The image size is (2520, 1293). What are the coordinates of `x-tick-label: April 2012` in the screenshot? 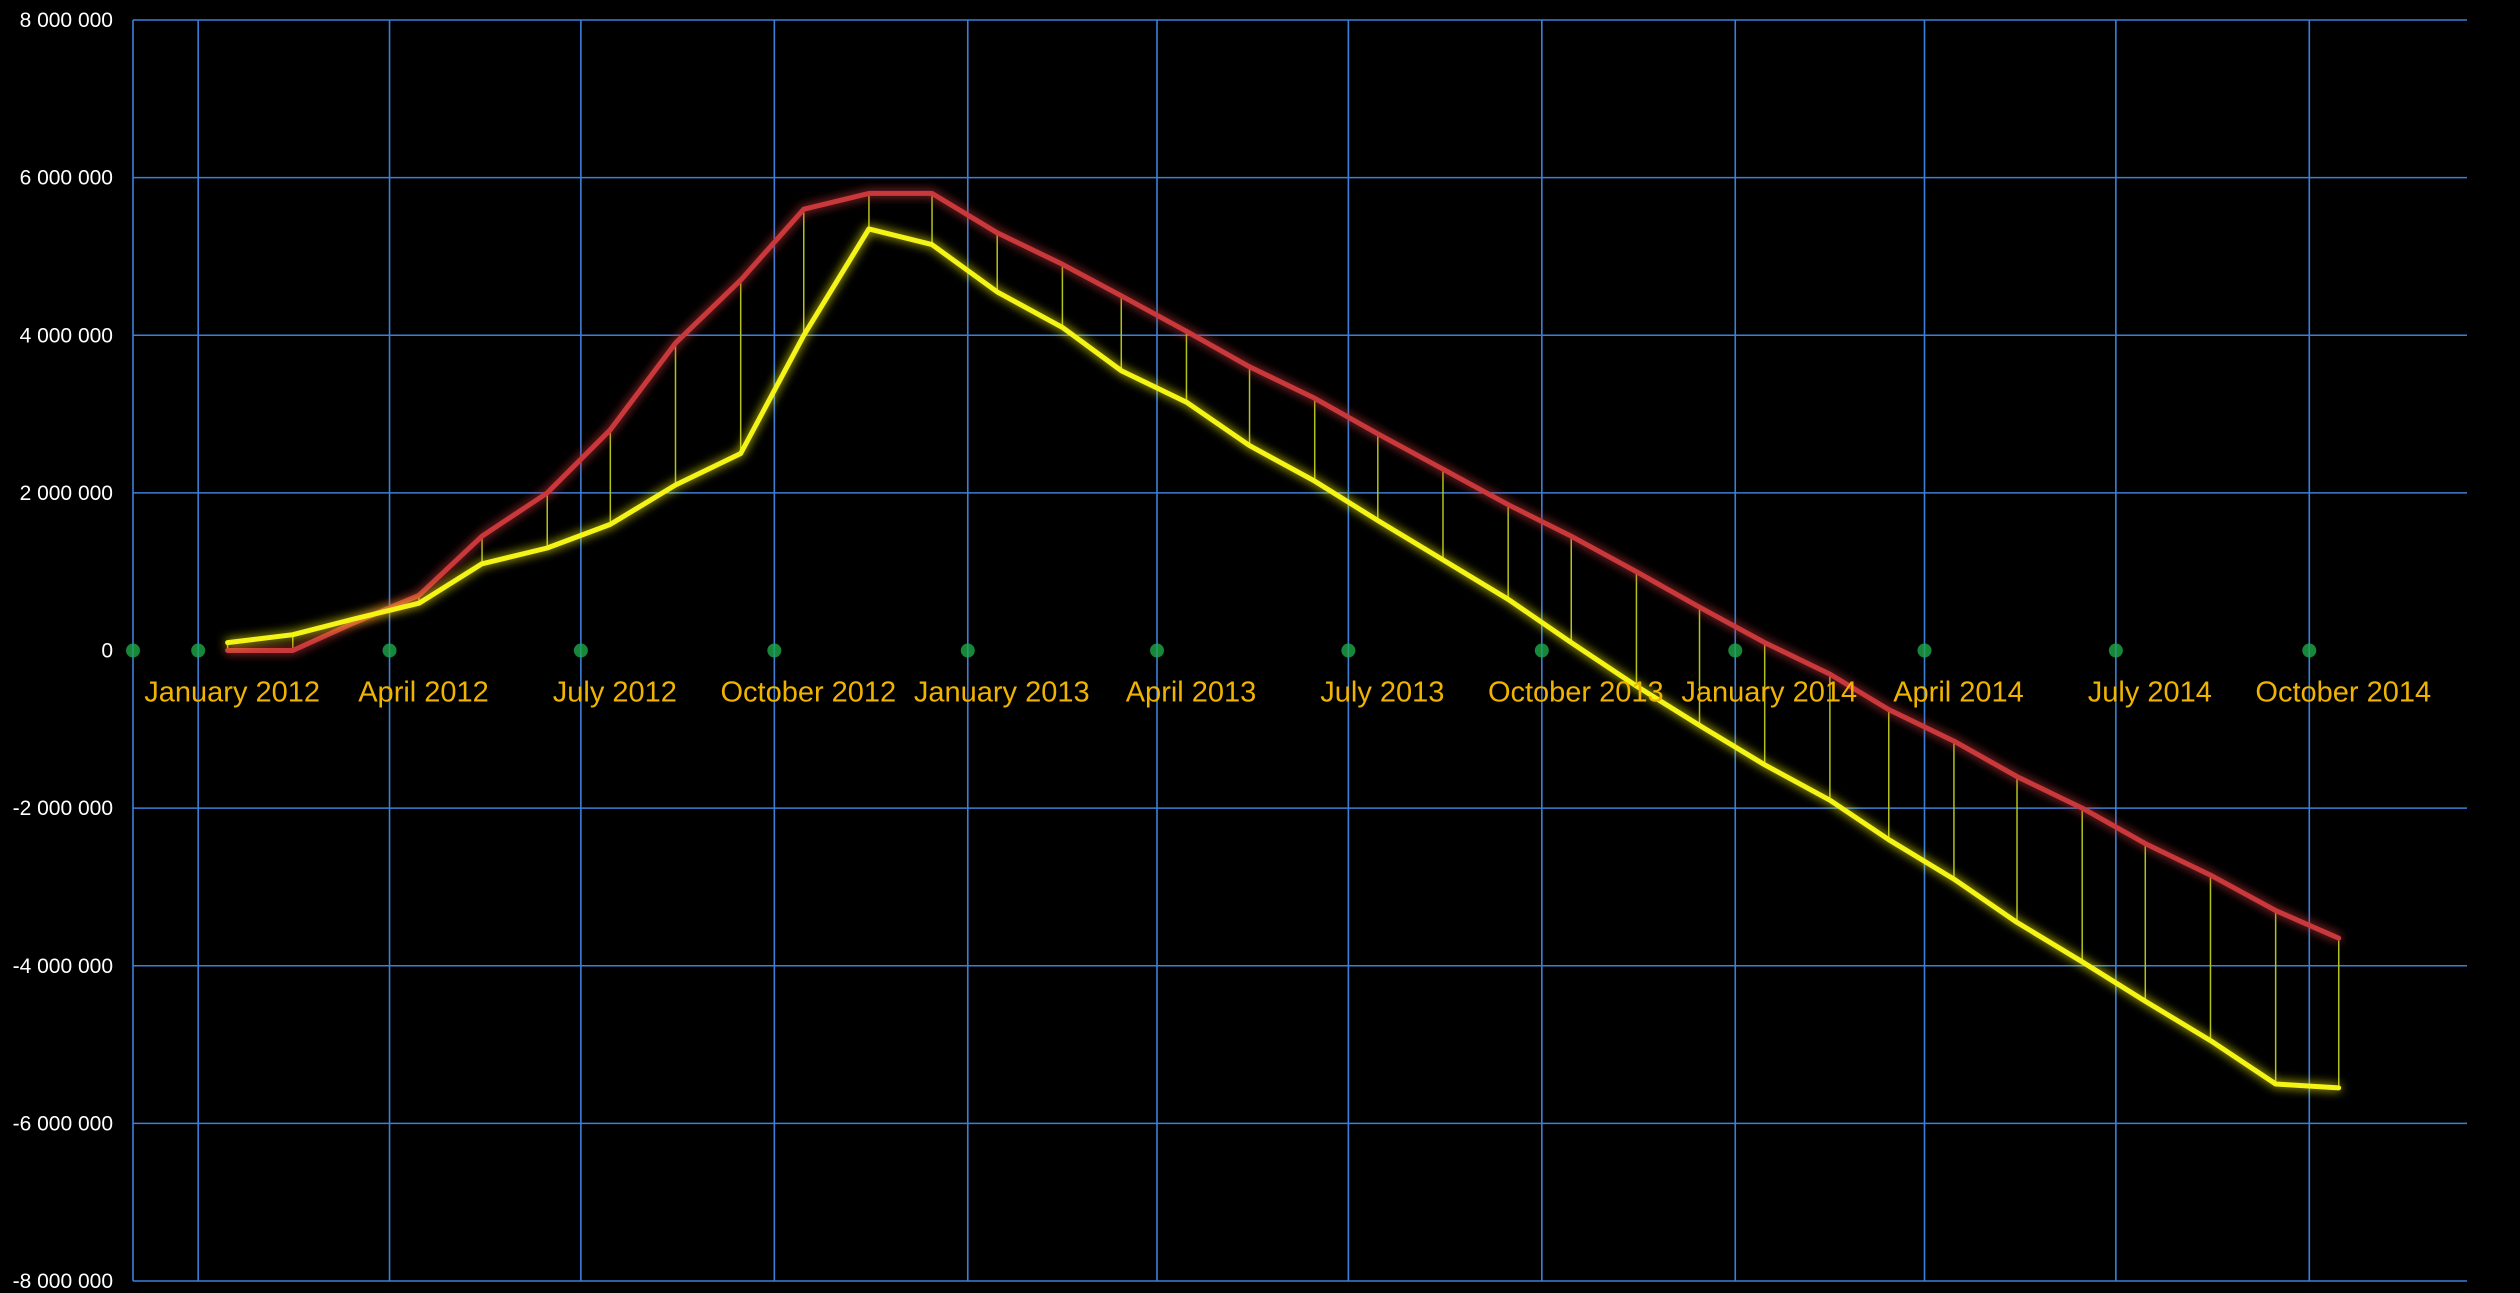 It's located at (423, 693).